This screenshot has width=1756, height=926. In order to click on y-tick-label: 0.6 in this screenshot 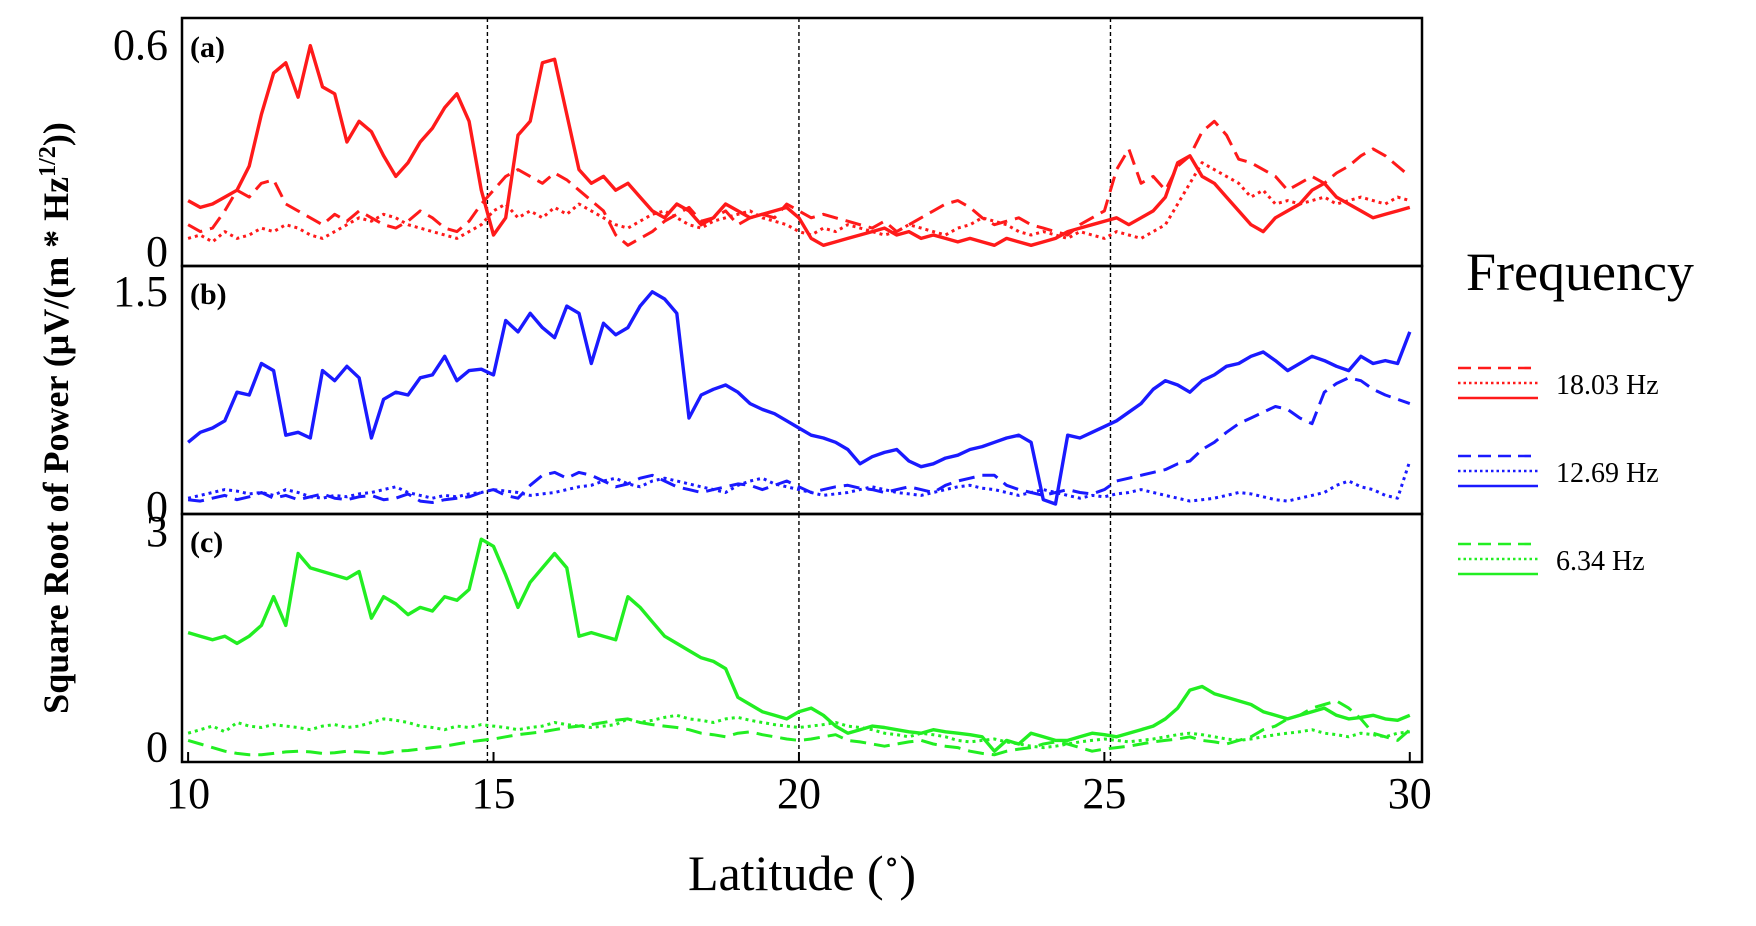, I will do `click(140, 45)`.